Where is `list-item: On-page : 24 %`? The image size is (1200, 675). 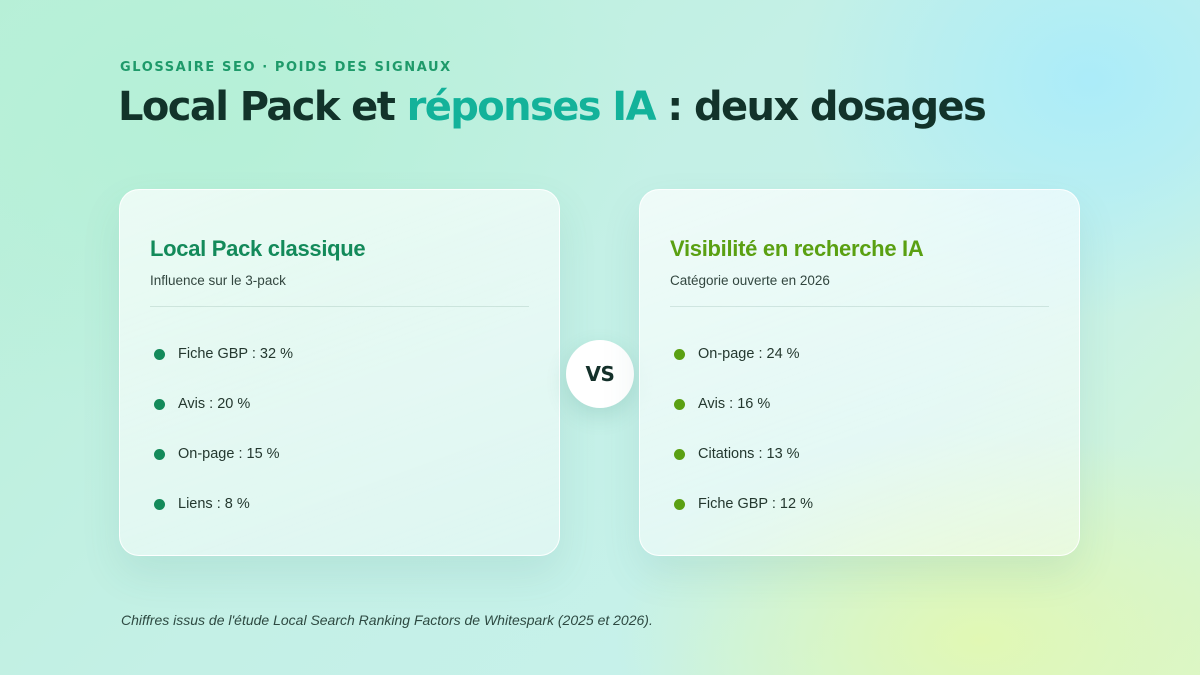
list-item: On-page : 24 % is located at coordinates (859, 354).